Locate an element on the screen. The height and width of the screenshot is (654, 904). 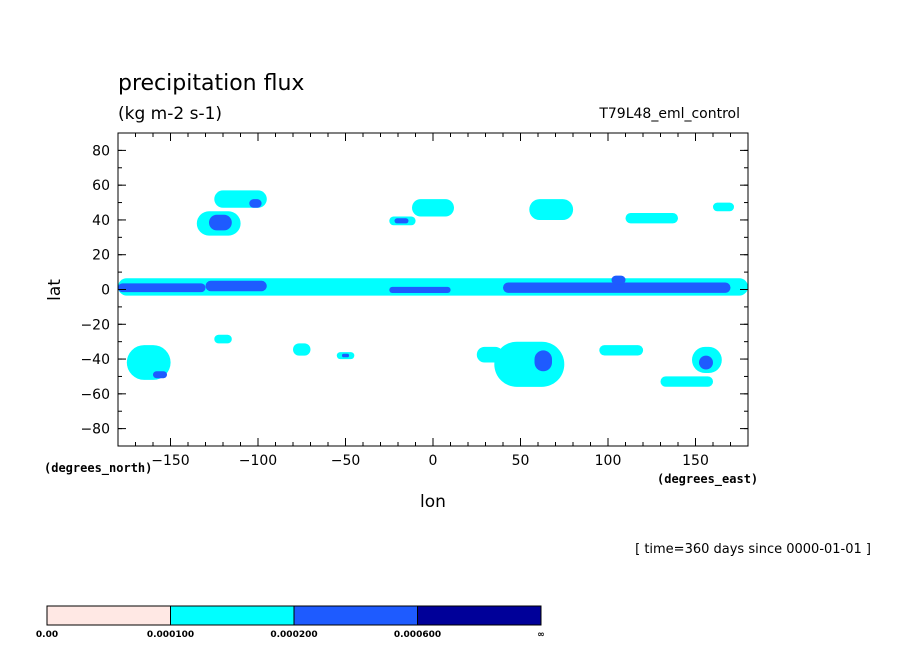
colorbar-level-label: 0.000200 is located at coordinates (293, 635).